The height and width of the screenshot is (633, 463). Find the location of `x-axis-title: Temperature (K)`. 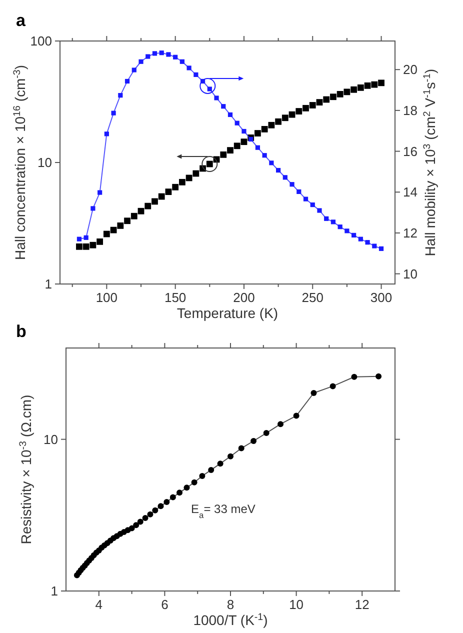

x-axis-title: Temperature (K) is located at coordinates (227, 313).